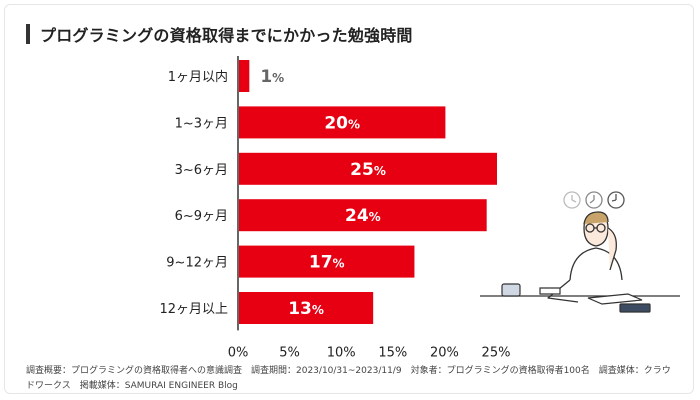  Describe the element at coordinates (289, 352) in the screenshot. I see `x-tick-label: 5%` at that location.